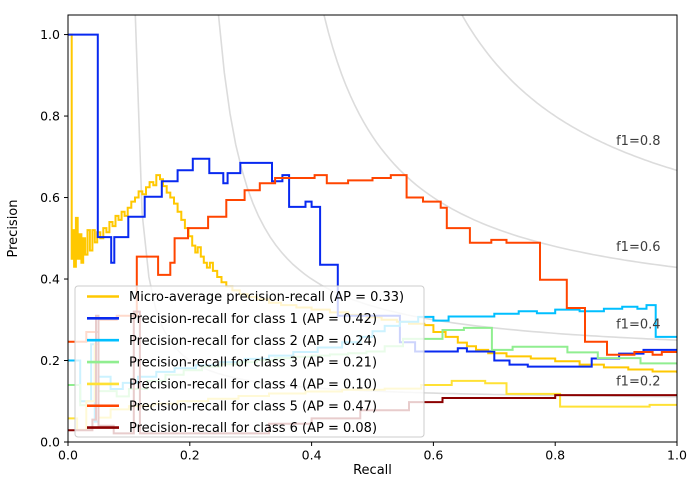  I want to click on iso-f1-label: f1=0.8, so click(638, 141).